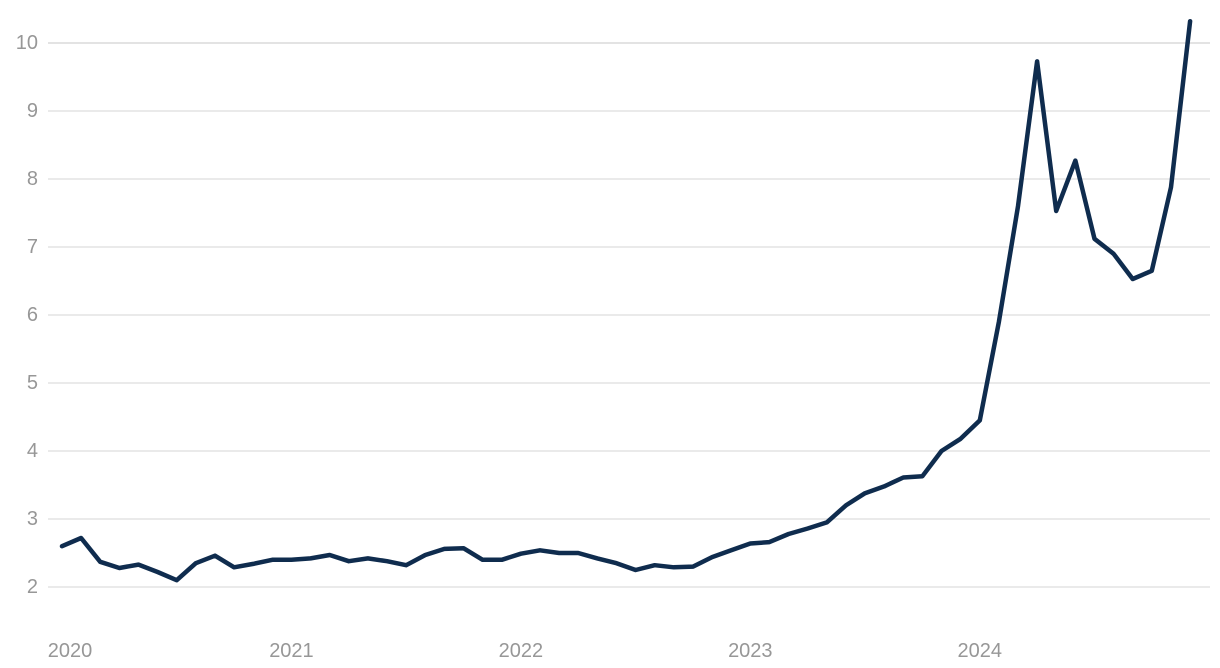  I want to click on x-axis-tick-label: 2021, so click(291, 651).